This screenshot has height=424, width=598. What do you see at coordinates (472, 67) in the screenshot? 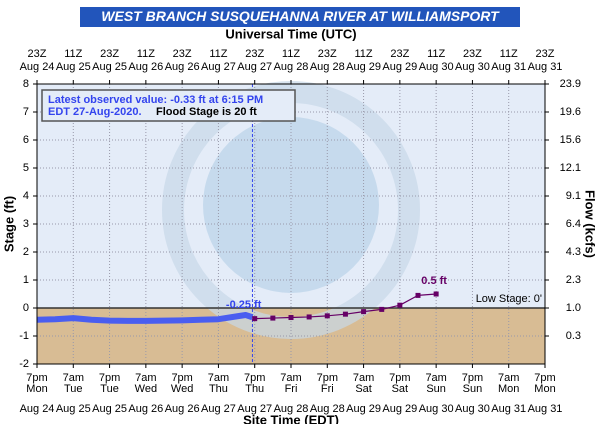
I see `x2-tick-label: Aug 30` at bounding box center [472, 67].